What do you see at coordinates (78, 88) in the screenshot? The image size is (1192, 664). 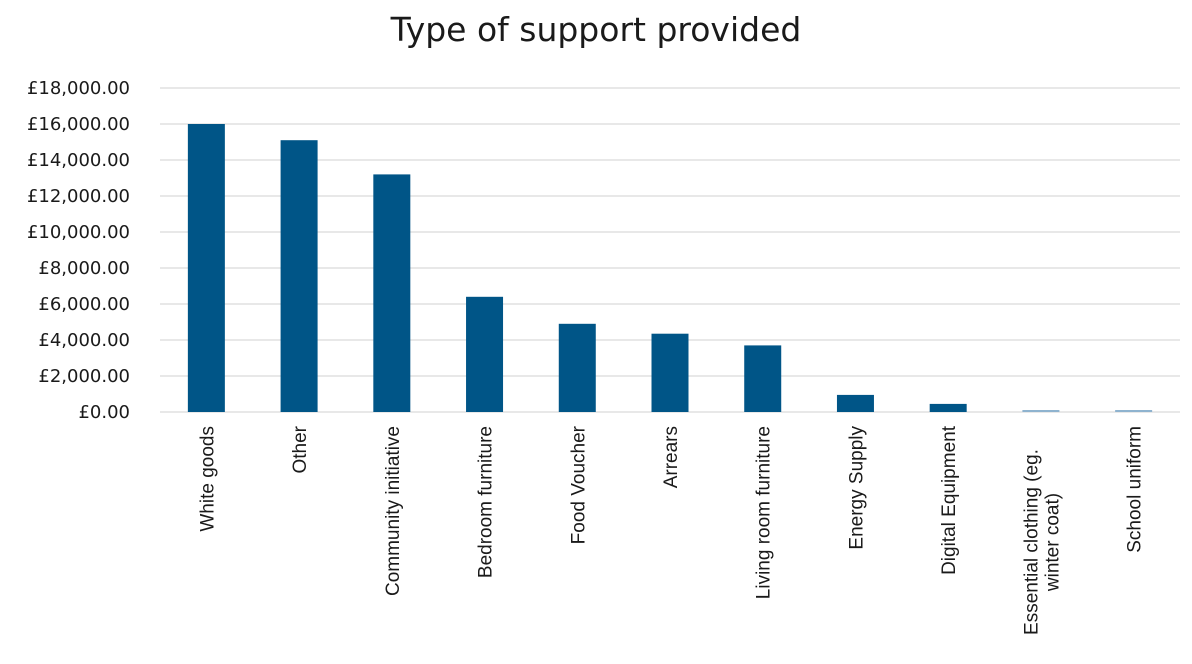 I see `y-tick-label: £18,000.00` at bounding box center [78, 88].